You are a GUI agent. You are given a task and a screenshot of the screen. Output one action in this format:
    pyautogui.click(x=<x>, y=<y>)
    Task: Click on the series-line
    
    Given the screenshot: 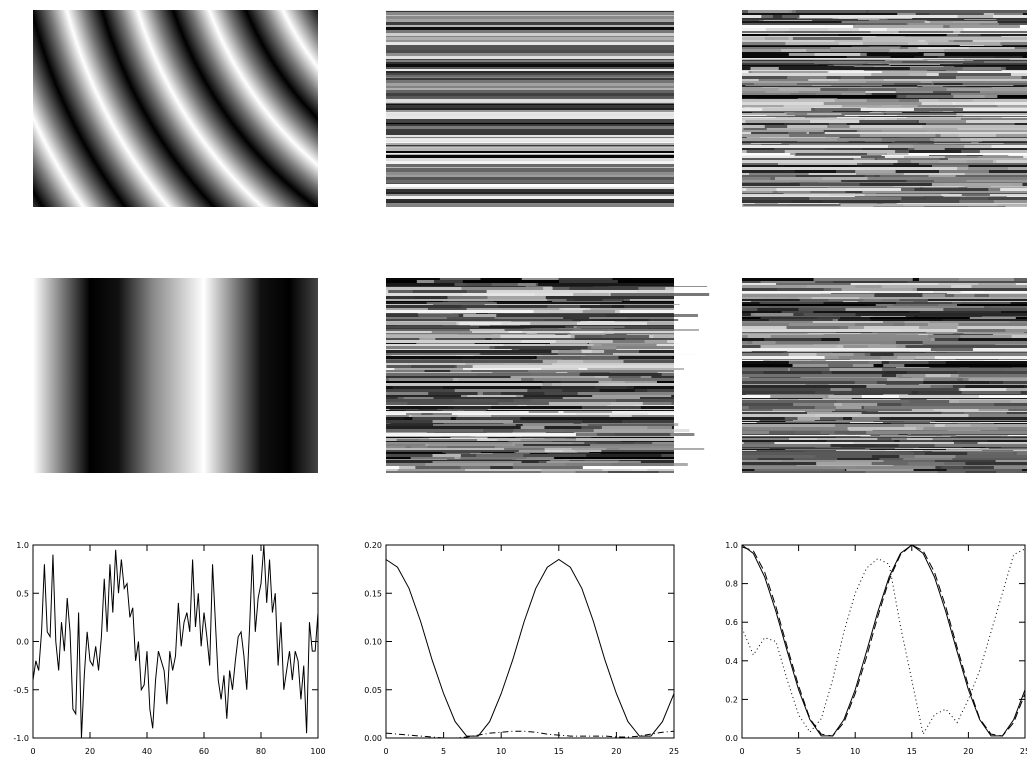 What is the action you would take?
    pyautogui.click(x=530, y=734)
    